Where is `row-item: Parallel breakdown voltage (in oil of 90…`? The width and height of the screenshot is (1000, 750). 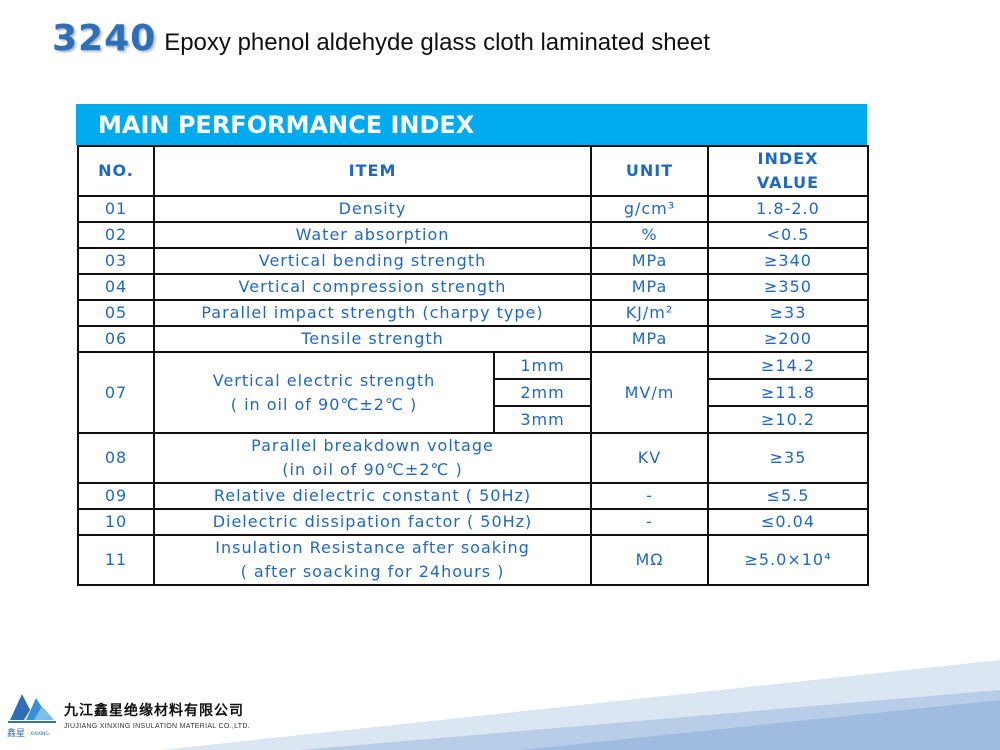 row-item: Parallel breakdown voltage (in oil of 90… is located at coordinates (372, 458).